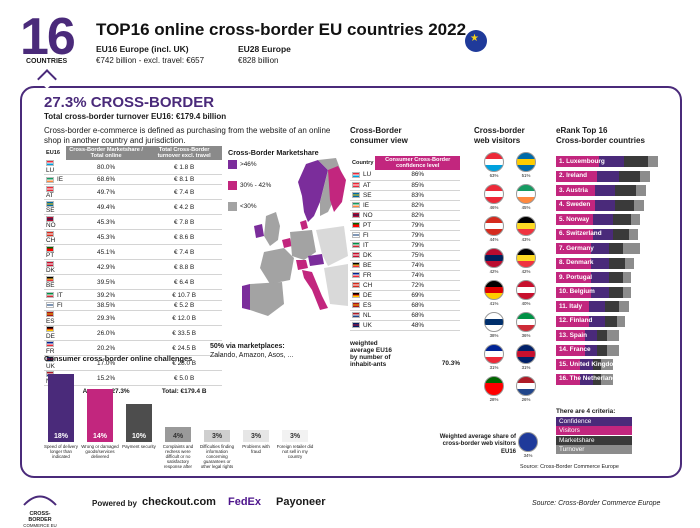  What do you see at coordinates (133, 237) in the screenshot?
I see `table-row: CH 45.3% € 8.6 B` at bounding box center [133, 237].